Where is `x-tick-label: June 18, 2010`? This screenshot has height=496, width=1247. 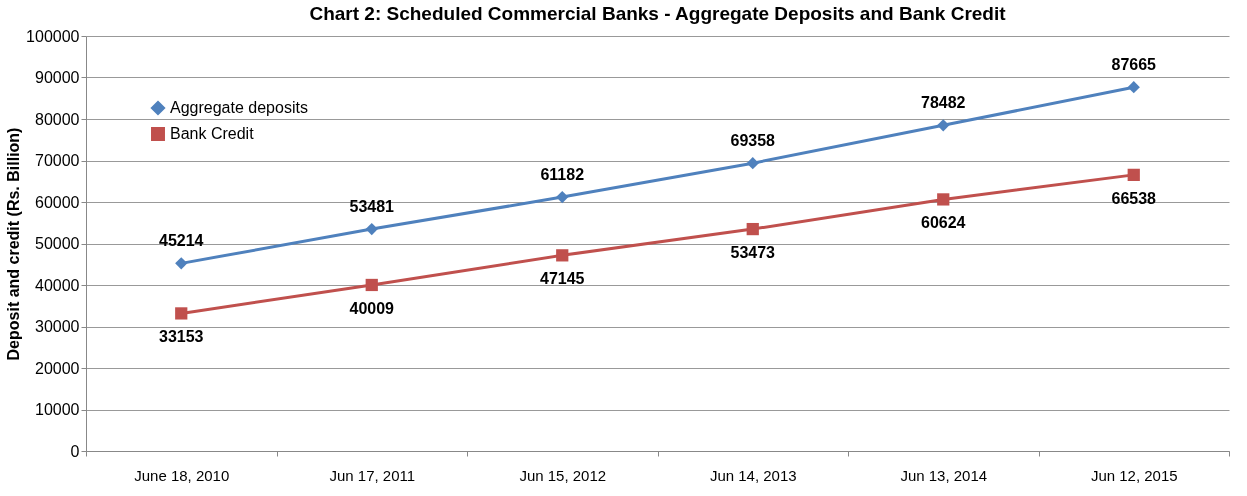
x-tick-label: June 18, 2010 is located at coordinates (182, 475).